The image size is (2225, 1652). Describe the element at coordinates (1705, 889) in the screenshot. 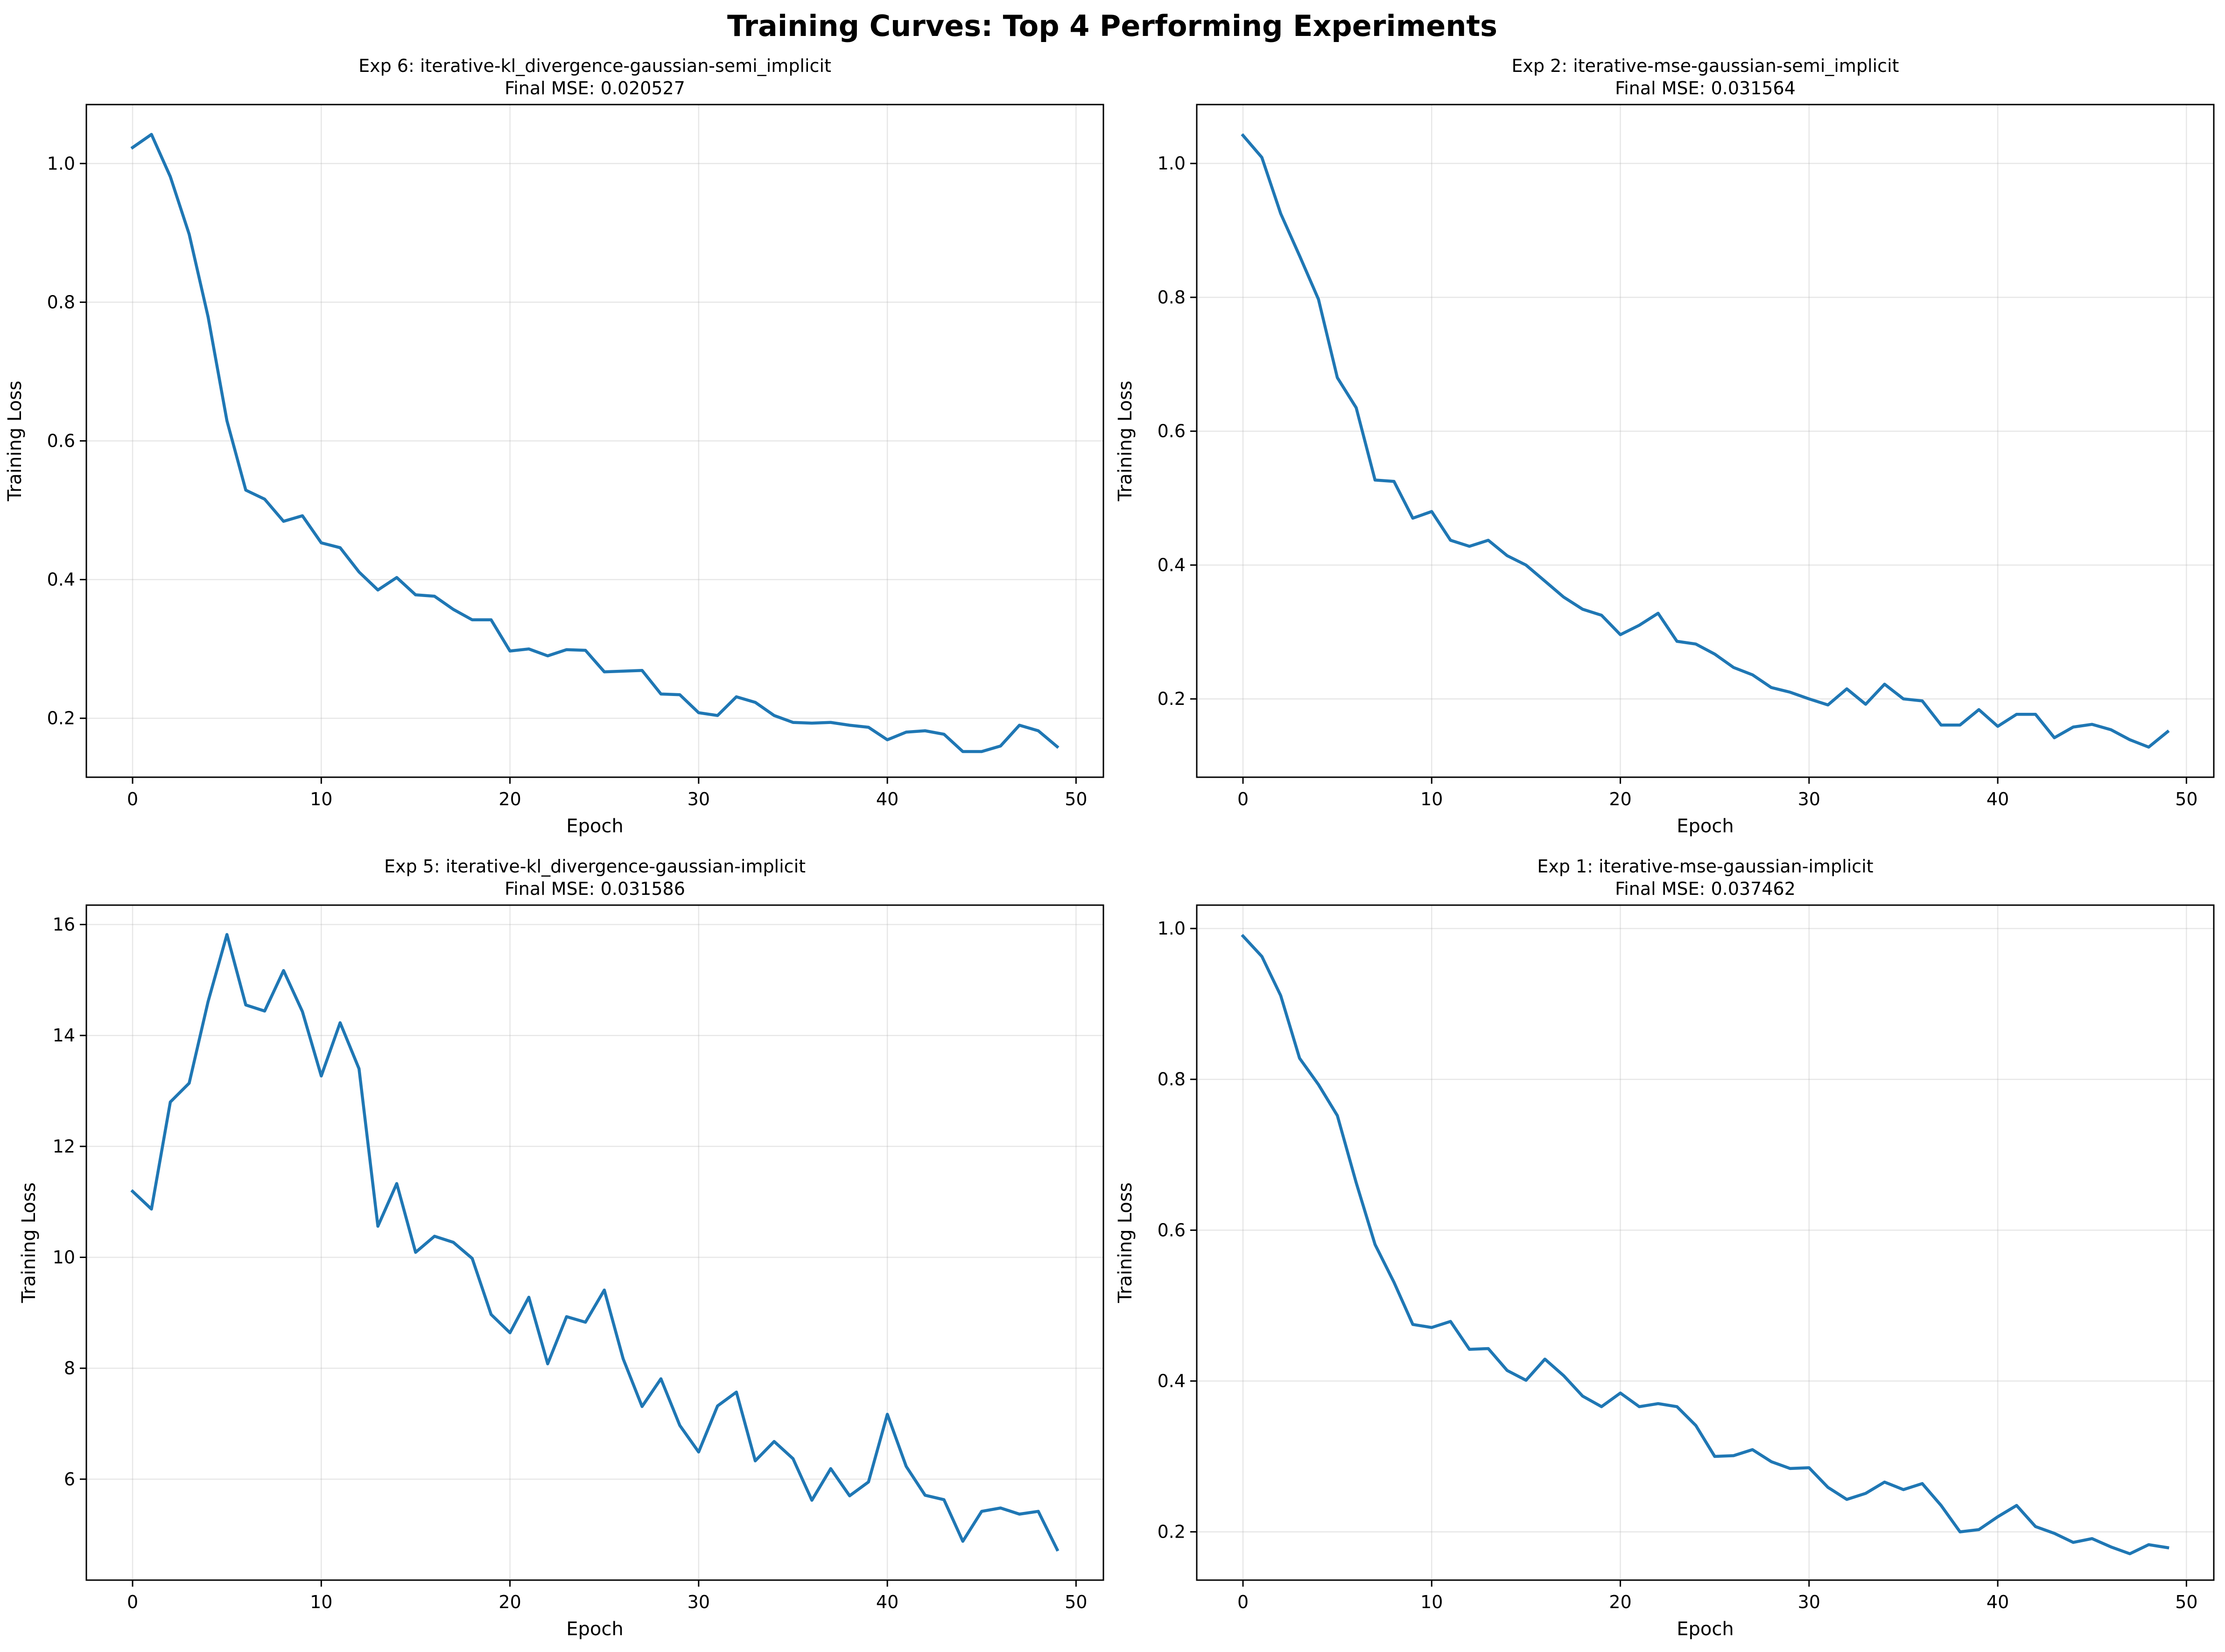

I see `subplot-final-mse: Final MSE: 0.037462` at that location.